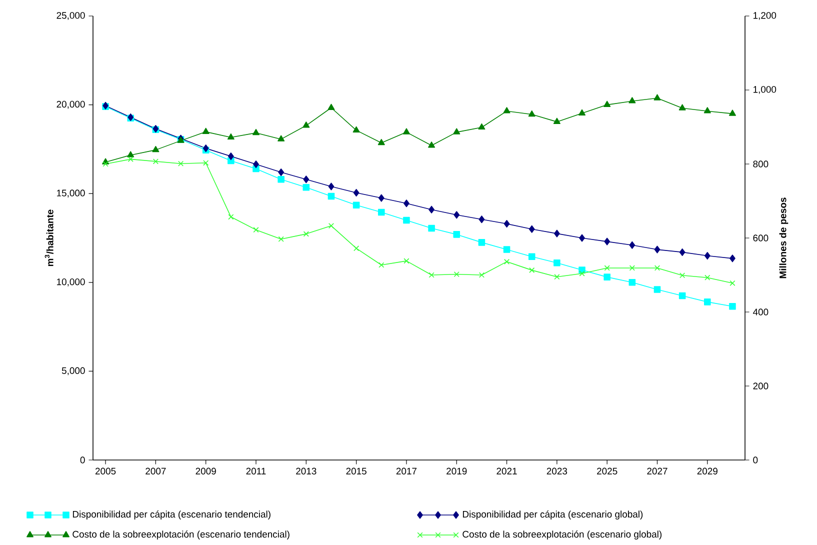 The height and width of the screenshot is (545, 817). What do you see at coordinates (764, 16) in the screenshot?
I see `y2-tick-label: 1,200` at bounding box center [764, 16].